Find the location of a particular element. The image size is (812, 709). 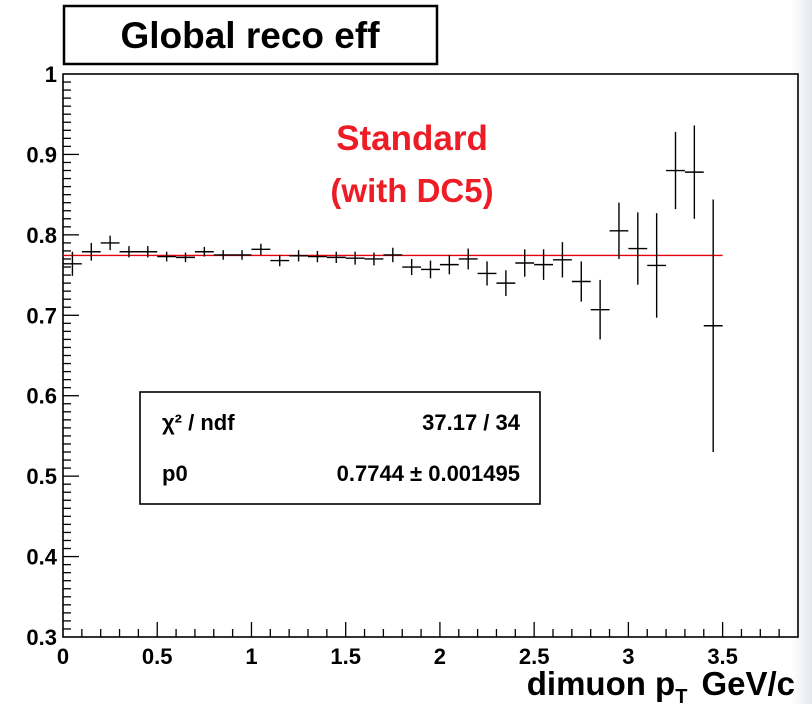

chi2-value: 37.17 / 34 is located at coordinates (471, 422).